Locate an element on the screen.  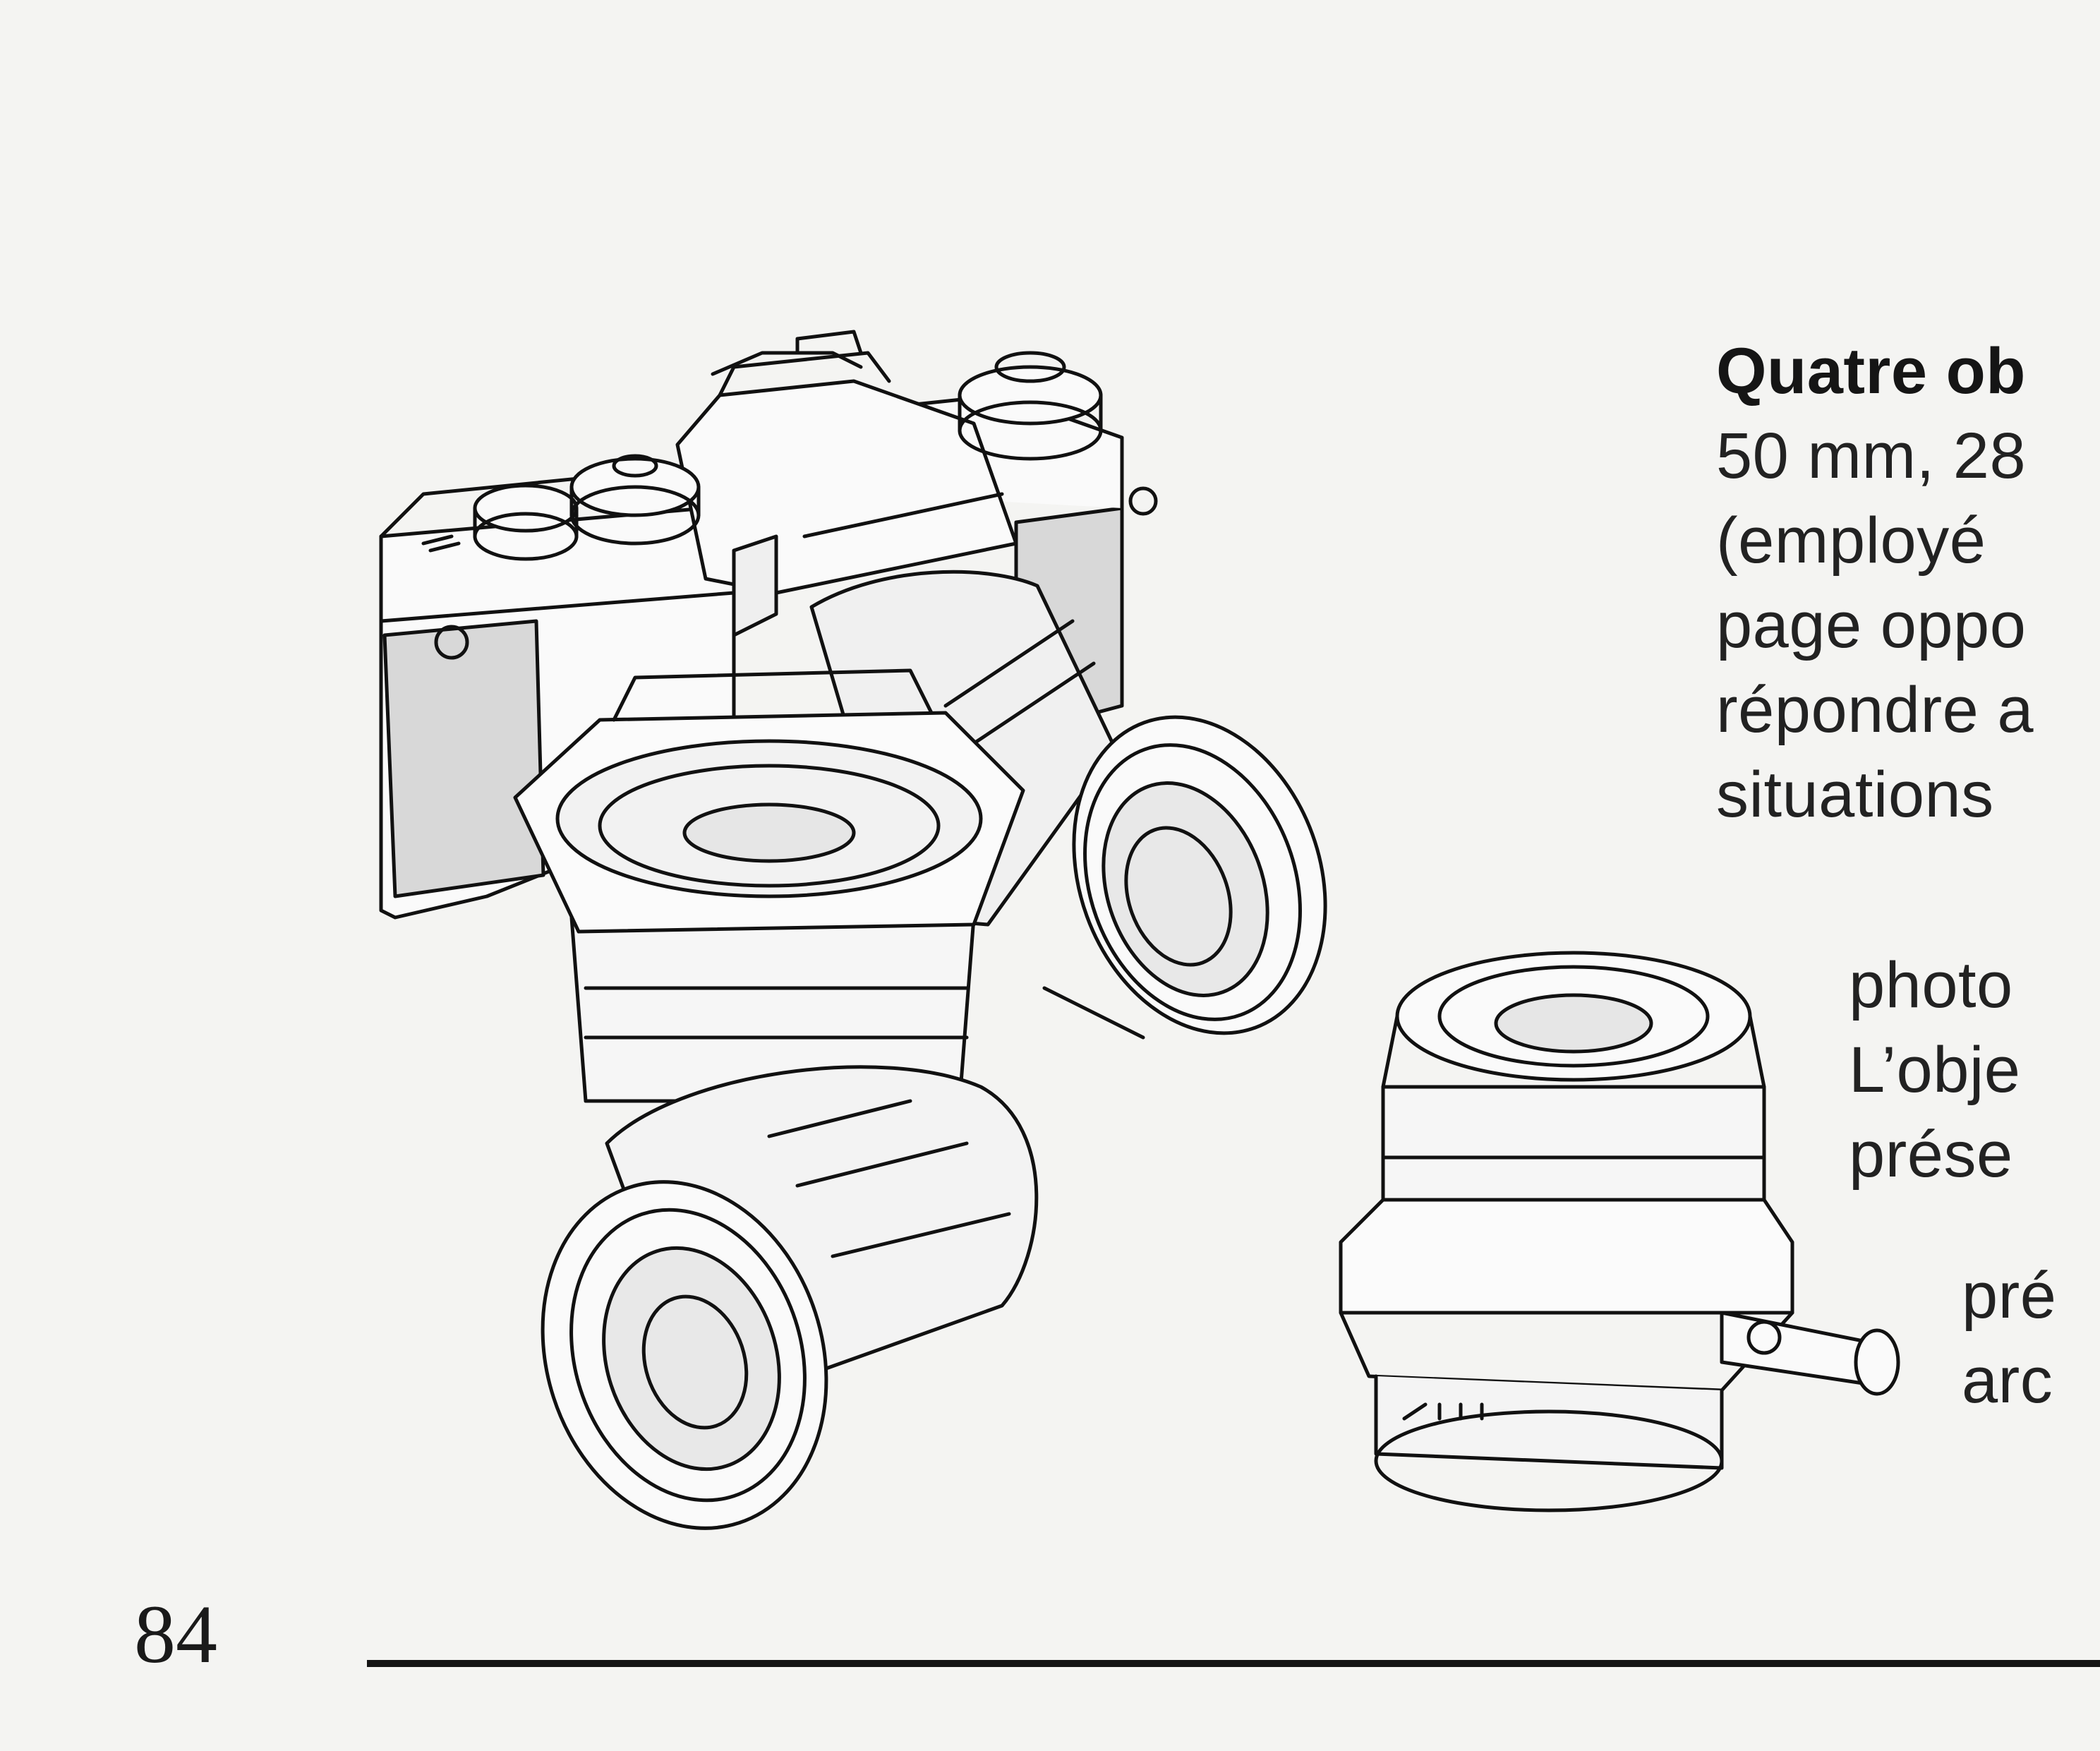
text-line-3: (employé is located at coordinates (1851, 541).